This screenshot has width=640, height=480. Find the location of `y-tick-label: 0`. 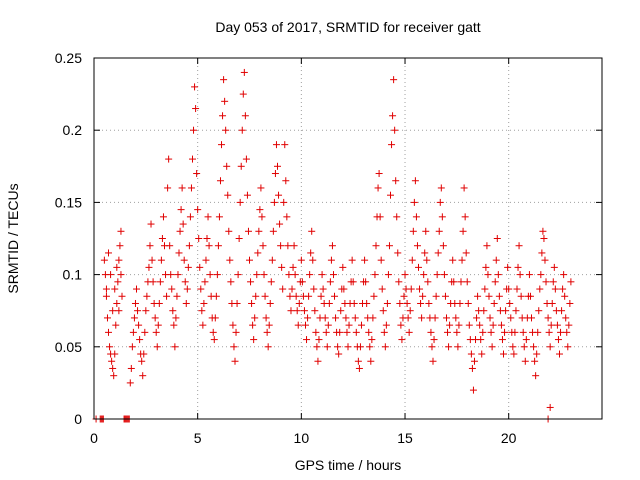

y-tick-label: 0 is located at coordinates (78, 419).